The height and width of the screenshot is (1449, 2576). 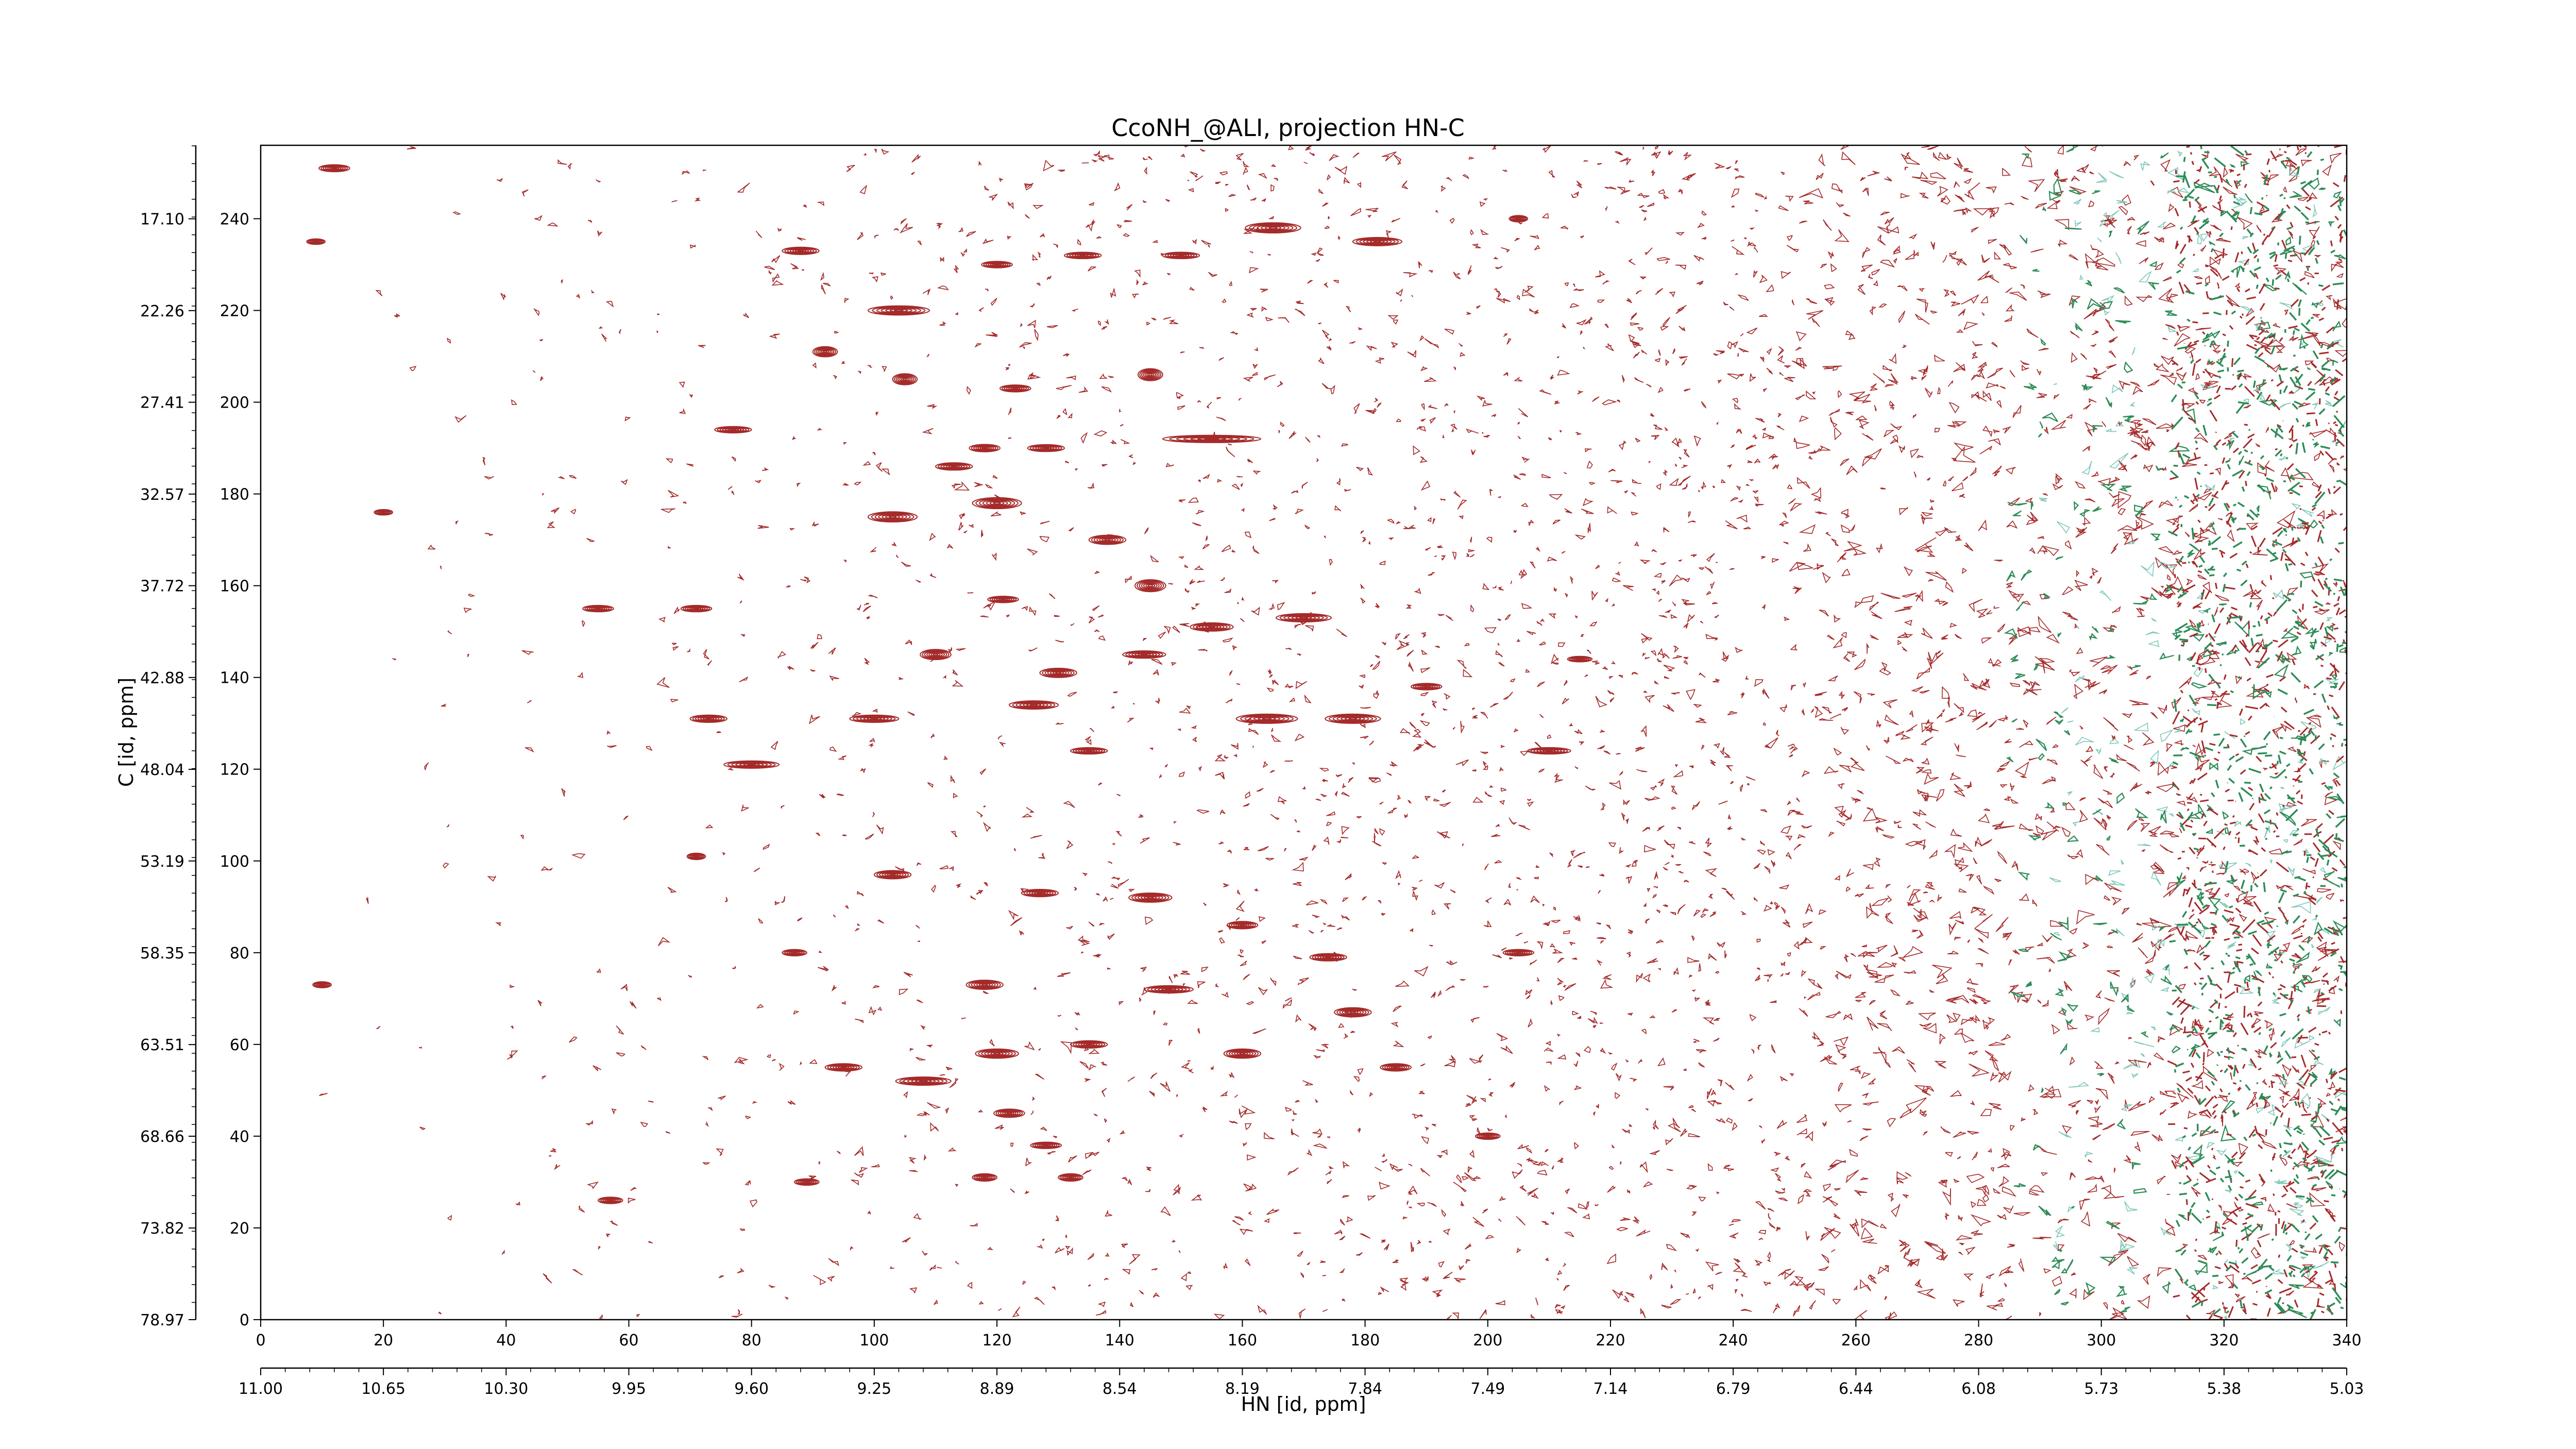 What do you see at coordinates (162, 770) in the screenshot?
I see `y-ppm-tick-label: 48.04` at bounding box center [162, 770].